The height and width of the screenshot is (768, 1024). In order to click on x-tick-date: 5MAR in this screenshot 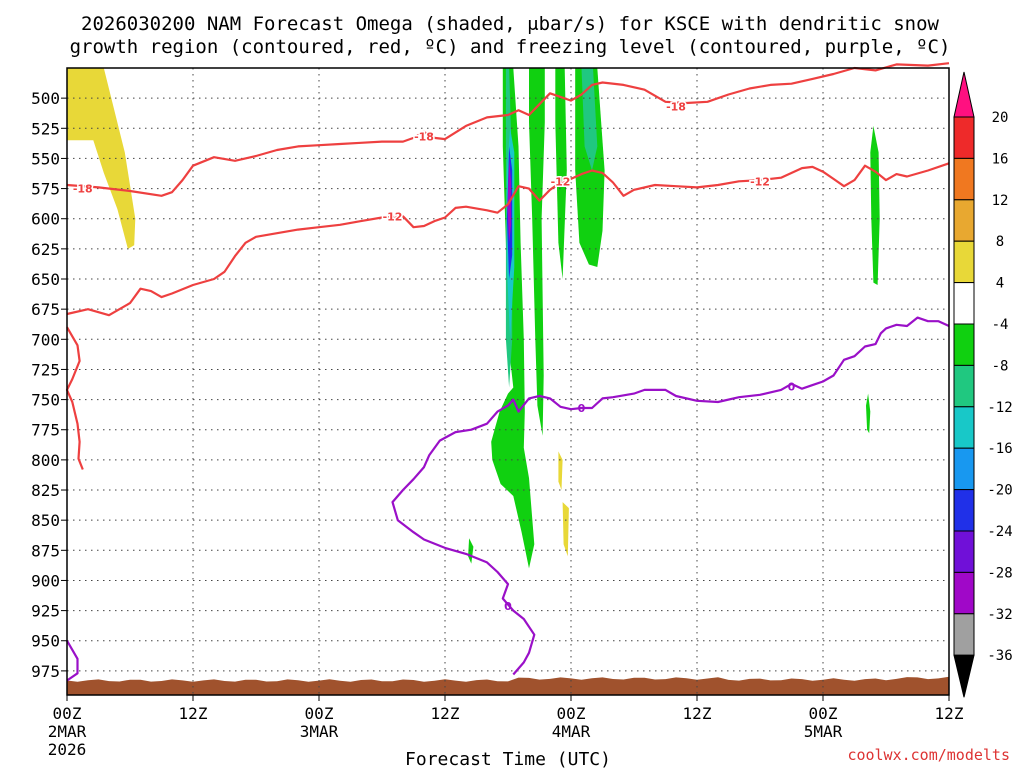, I will do `click(823, 731)`.